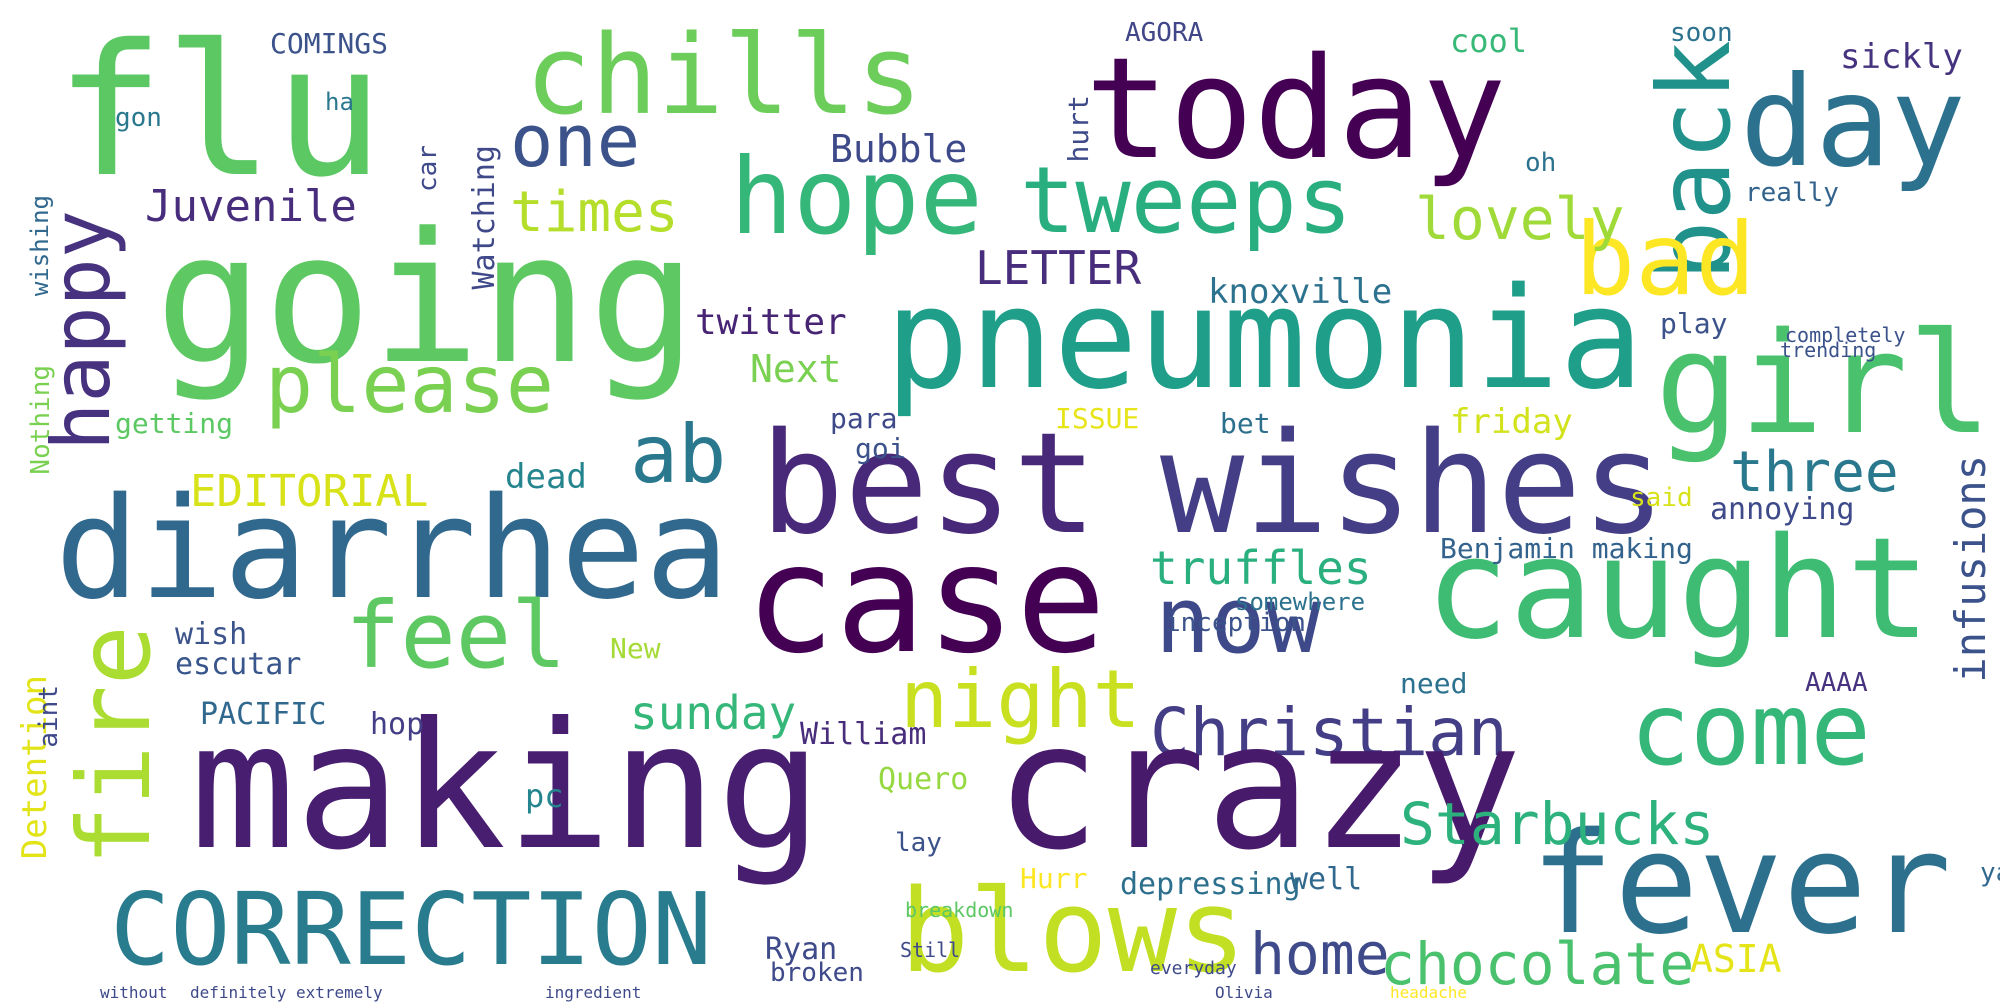  I want to click on word-truffles: truffles, so click(1261, 568).